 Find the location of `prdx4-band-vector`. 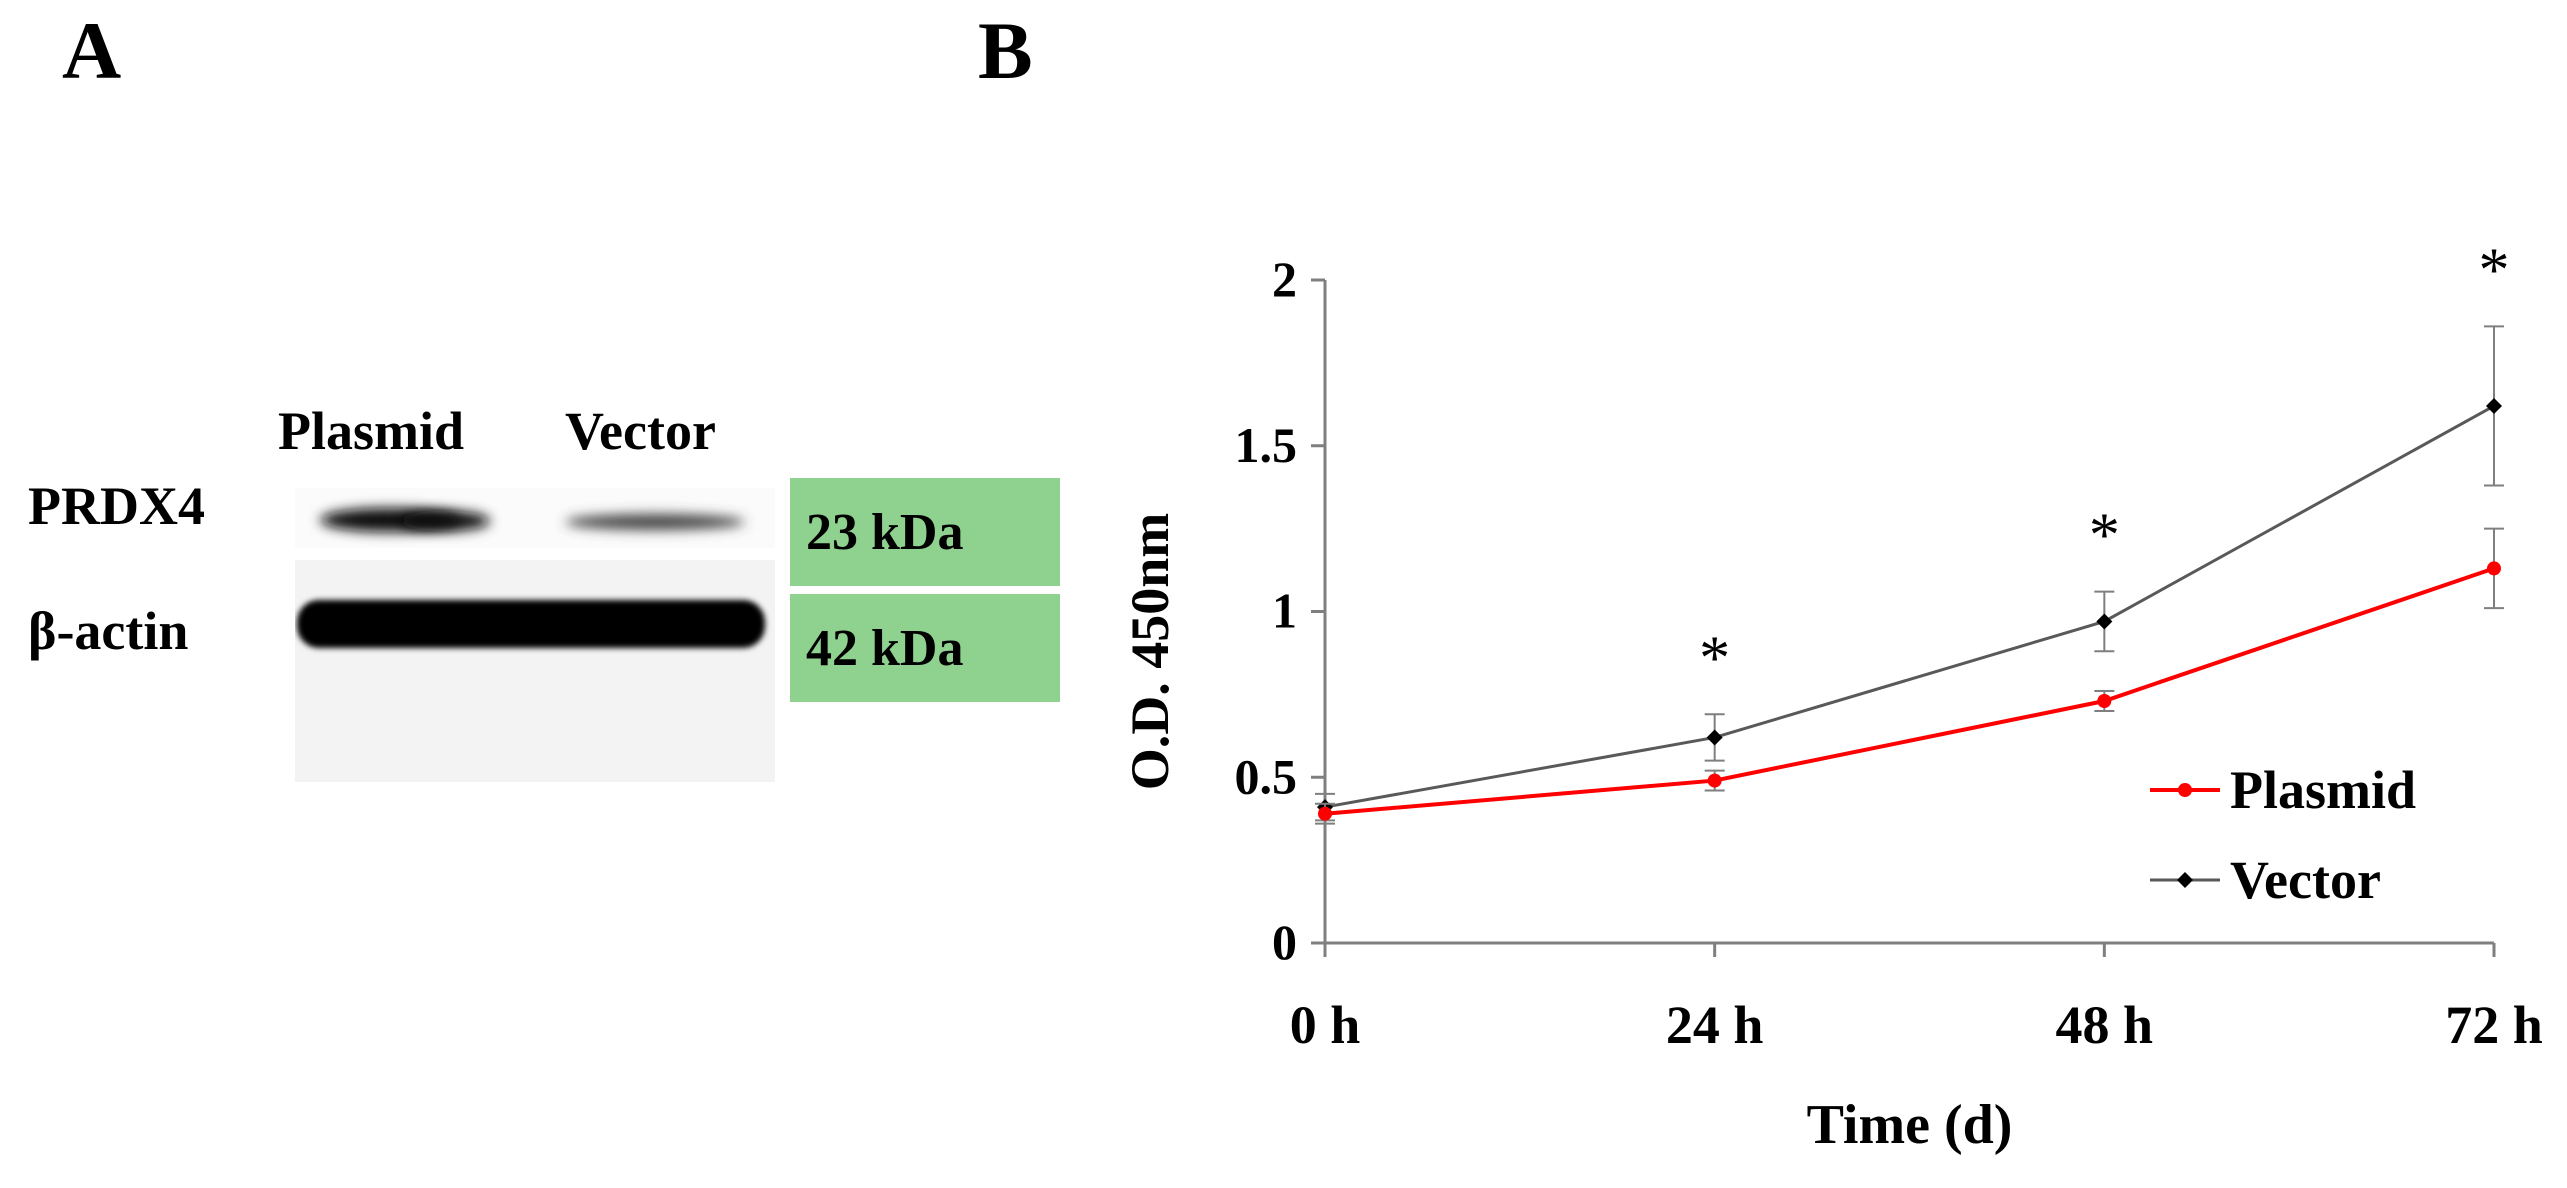

prdx4-band-vector is located at coordinates (655, 522).